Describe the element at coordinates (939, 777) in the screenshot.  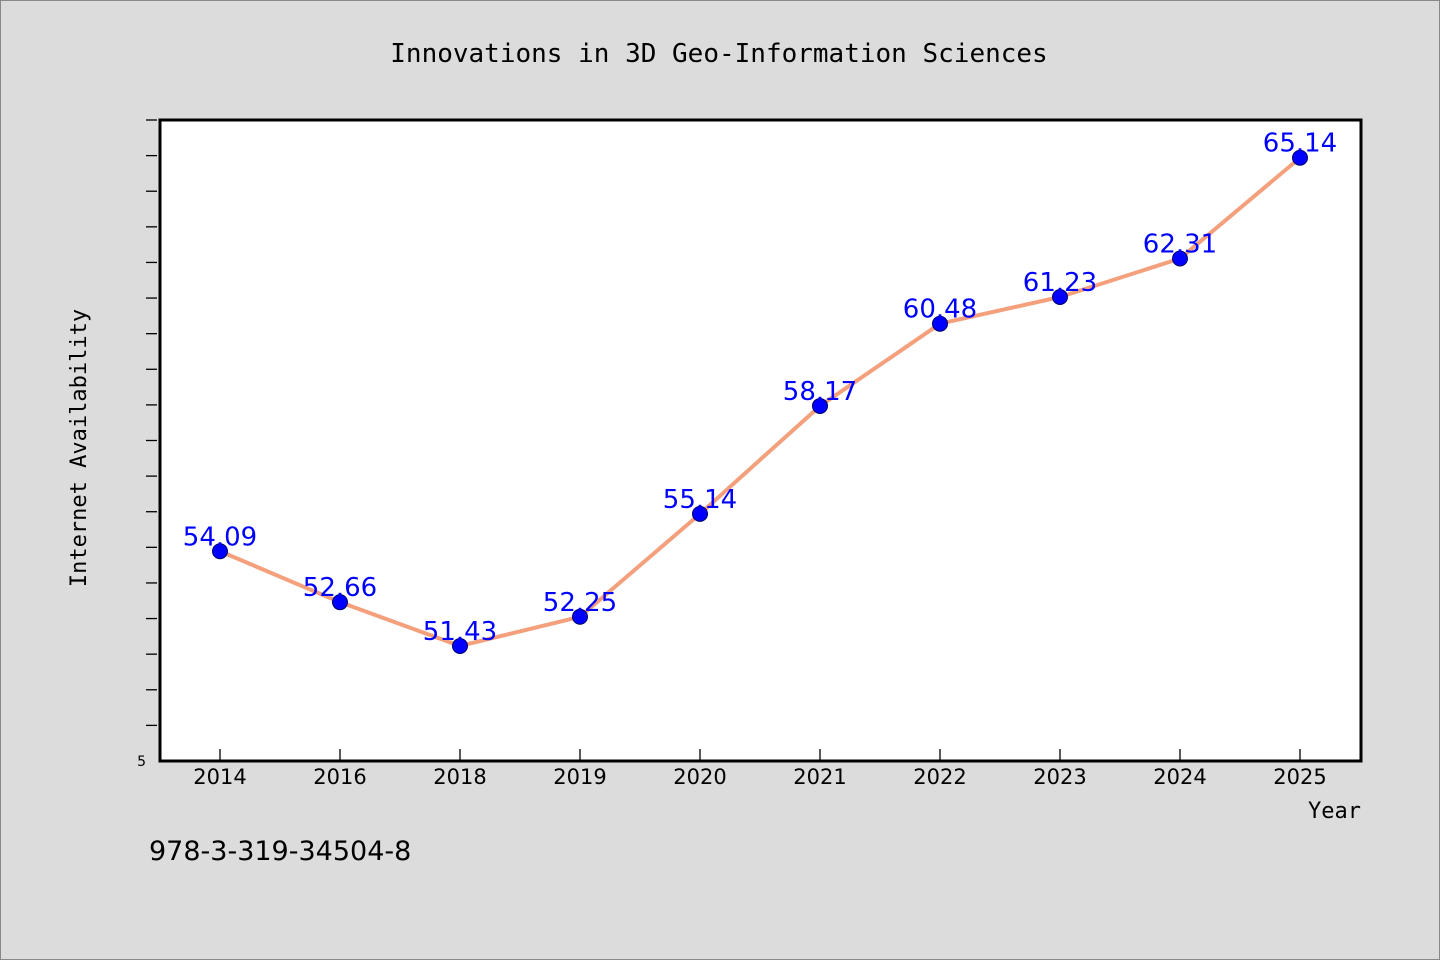
I see `x-tick-label: 2022` at that location.